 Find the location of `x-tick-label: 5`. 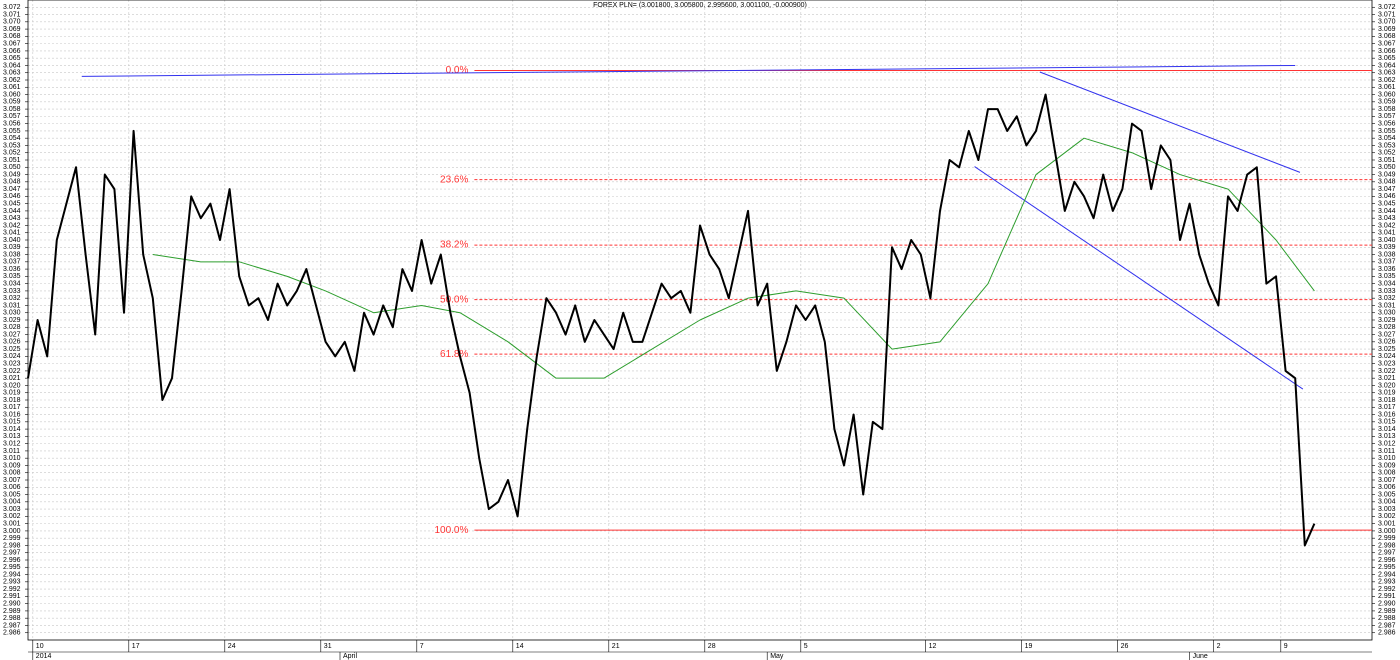

x-tick-label: 5 is located at coordinates (806, 646).